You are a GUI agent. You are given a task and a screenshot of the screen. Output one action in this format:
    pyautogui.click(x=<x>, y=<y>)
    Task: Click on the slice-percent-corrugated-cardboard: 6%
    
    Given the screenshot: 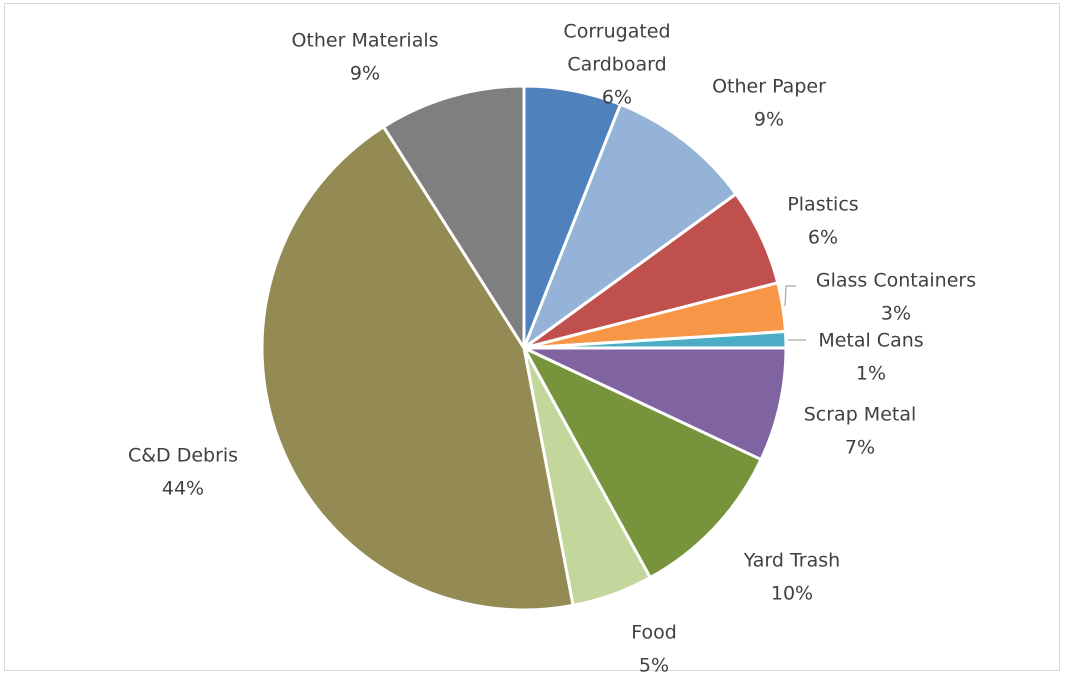 What is the action you would take?
    pyautogui.click(x=617, y=98)
    